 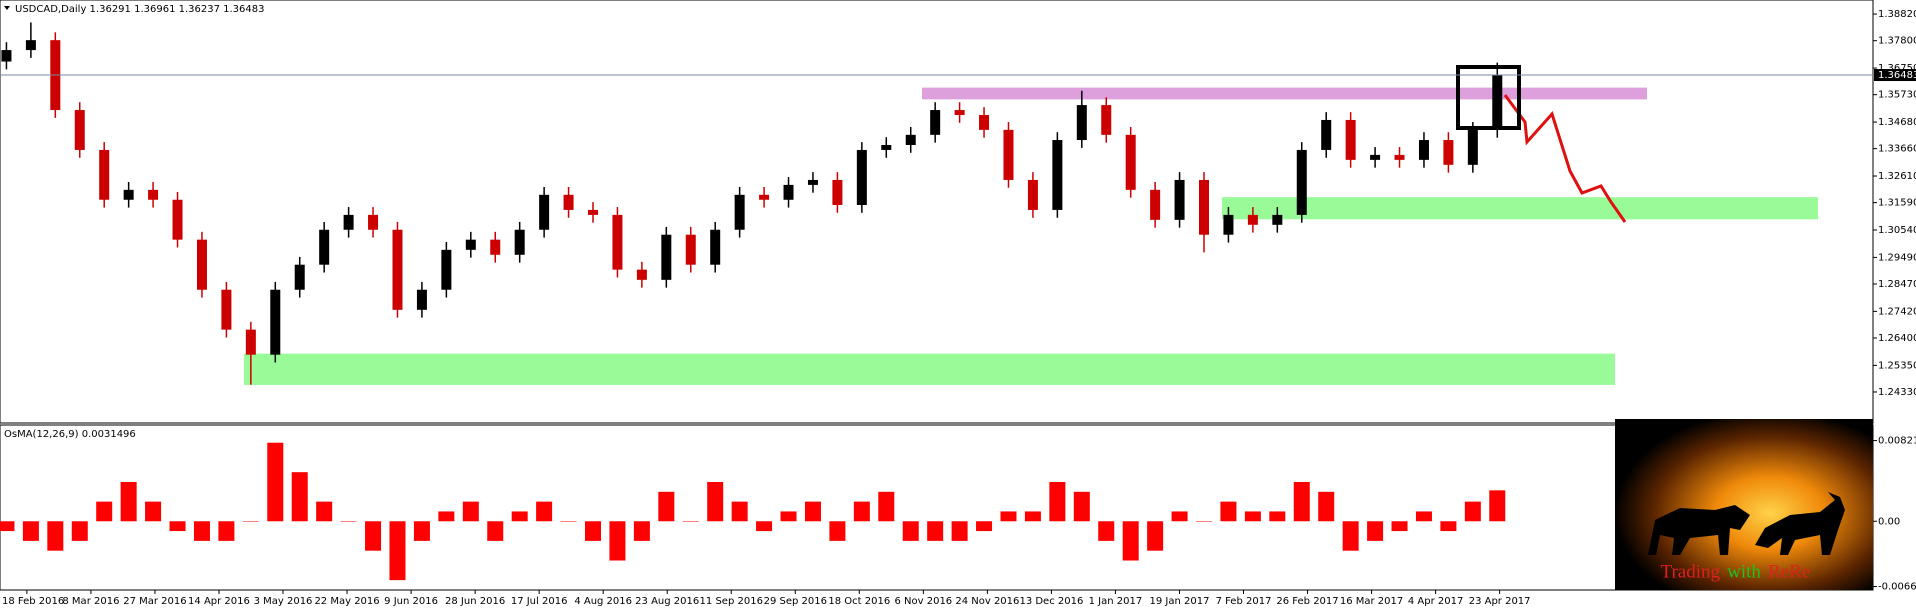 I want to click on y-tick-label: 1.34680, so click(x=1897, y=122).